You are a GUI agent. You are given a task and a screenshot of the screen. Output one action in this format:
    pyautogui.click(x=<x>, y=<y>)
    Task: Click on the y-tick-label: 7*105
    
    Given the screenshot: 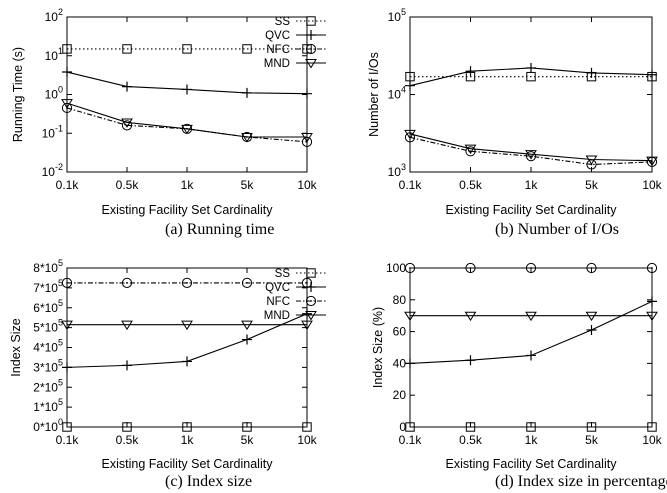 What is the action you would take?
    pyautogui.click(x=48, y=286)
    